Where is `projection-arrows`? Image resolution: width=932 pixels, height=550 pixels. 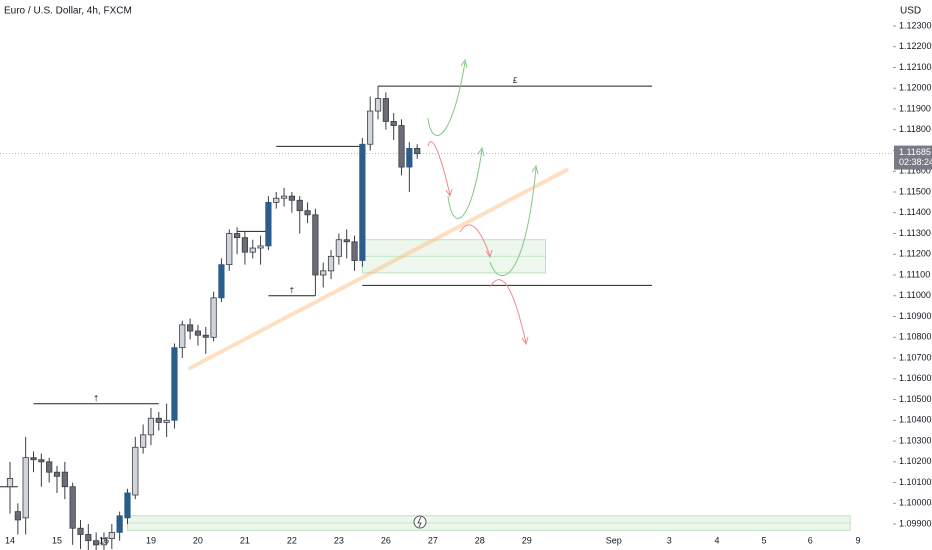 projection-arrows is located at coordinates (483, 202).